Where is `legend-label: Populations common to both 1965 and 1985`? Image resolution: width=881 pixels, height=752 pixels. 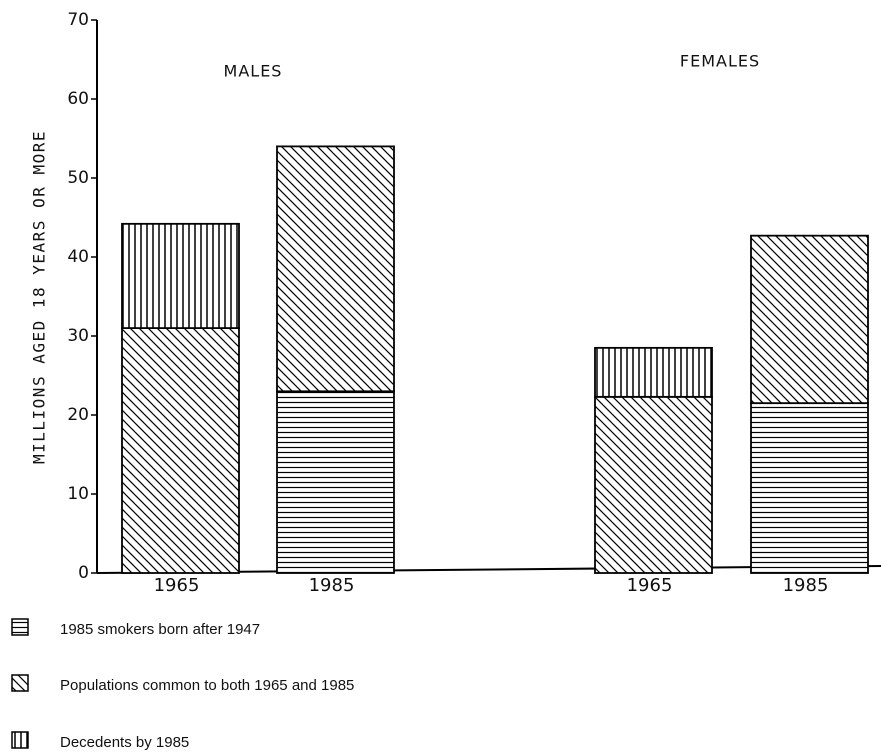 legend-label: Populations common to both 1965 and 1985 is located at coordinates (207, 685).